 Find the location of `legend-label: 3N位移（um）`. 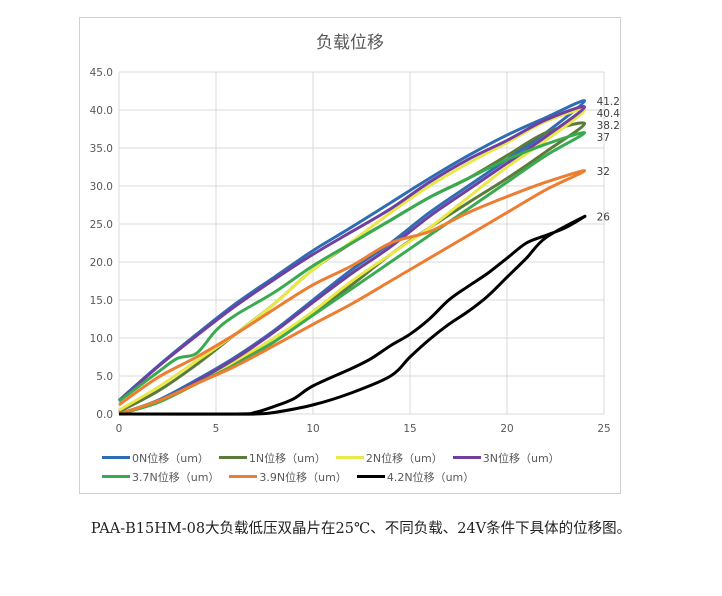

legend-label: 3N位移（um） is located at coordinates (521, 458).